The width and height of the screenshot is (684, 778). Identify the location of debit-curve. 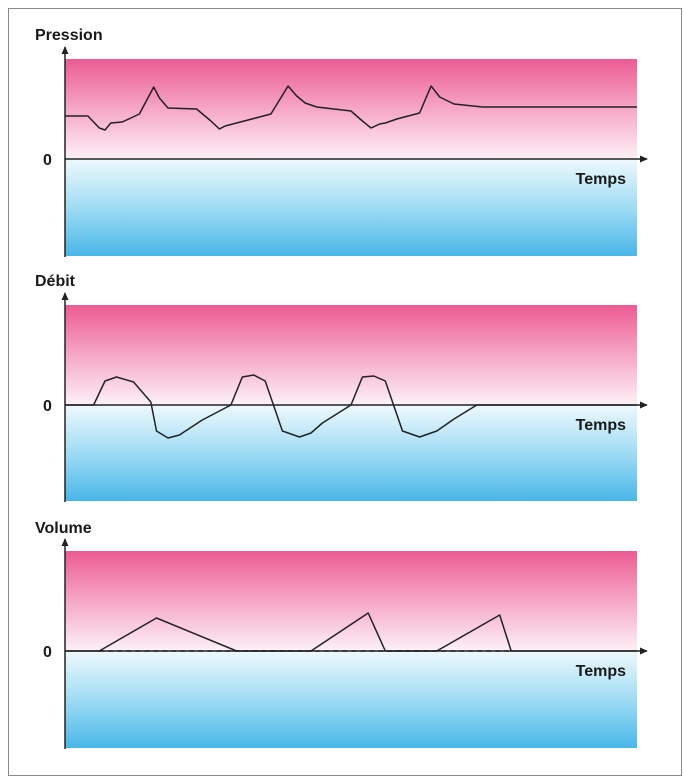
(351, 406).